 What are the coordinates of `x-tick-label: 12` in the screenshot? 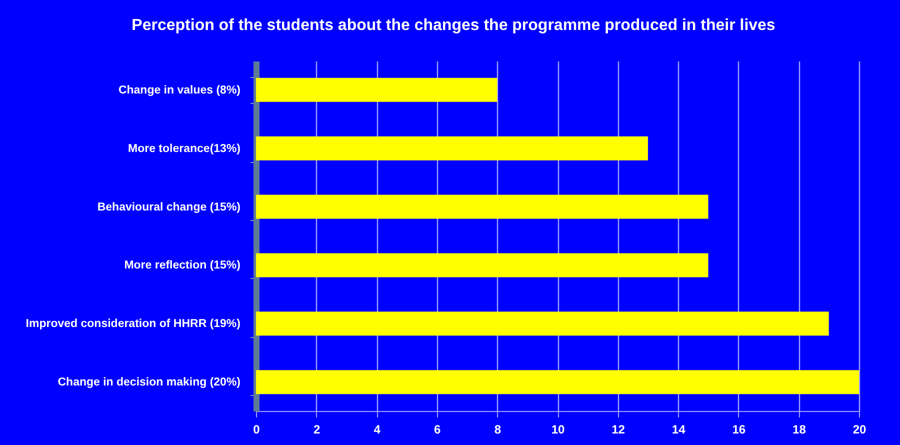 It's located at (619, 429).